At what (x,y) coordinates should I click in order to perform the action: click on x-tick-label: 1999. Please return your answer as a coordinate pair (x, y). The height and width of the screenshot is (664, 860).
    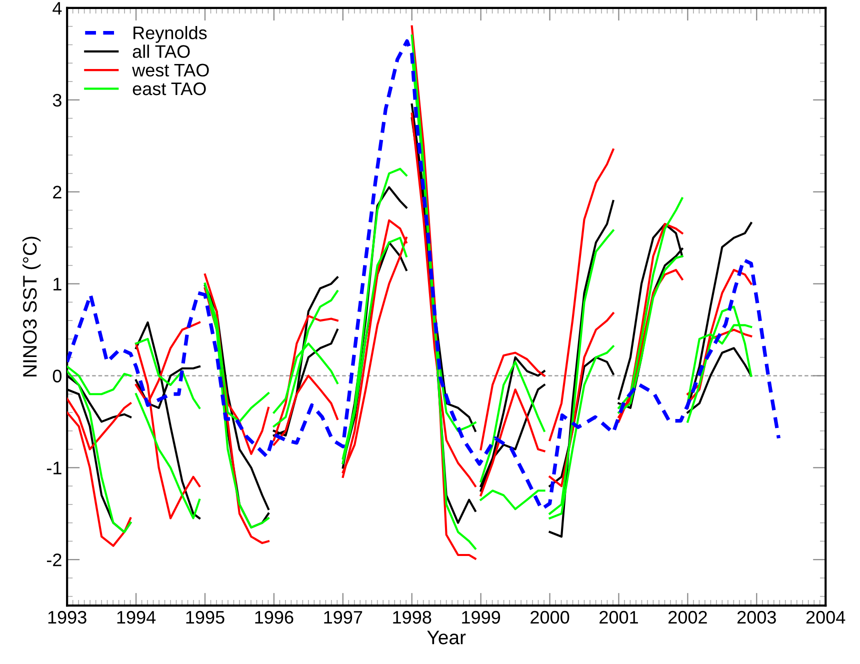
    Looking at the image, I should click on (481, 617).